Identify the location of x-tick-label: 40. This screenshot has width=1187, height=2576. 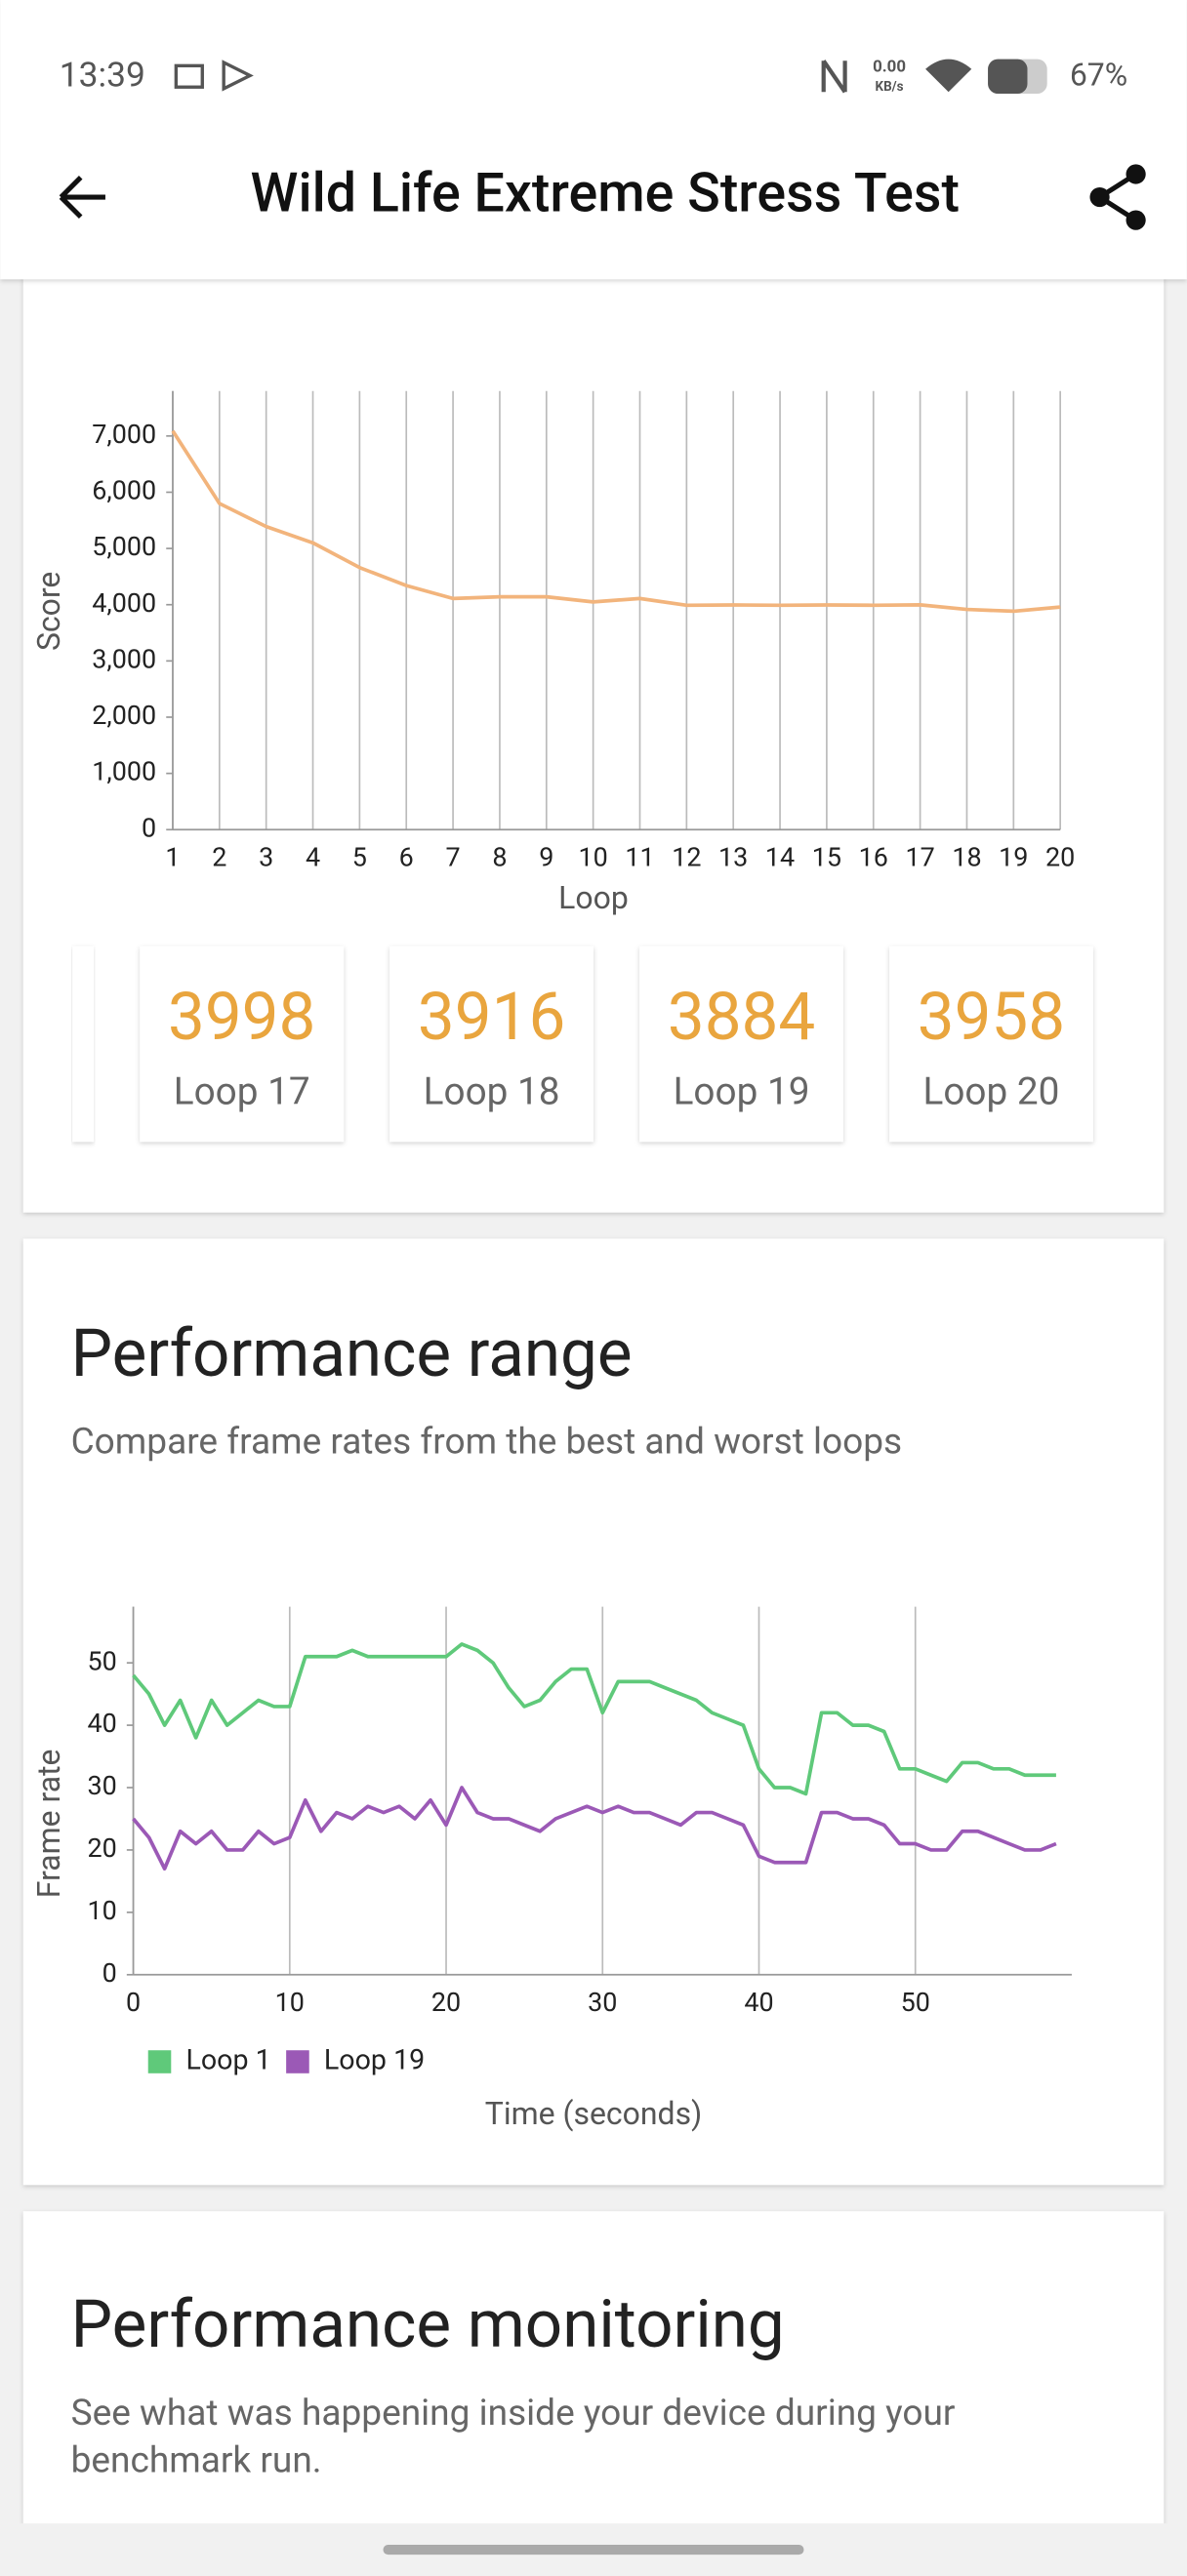
(758, 2003).